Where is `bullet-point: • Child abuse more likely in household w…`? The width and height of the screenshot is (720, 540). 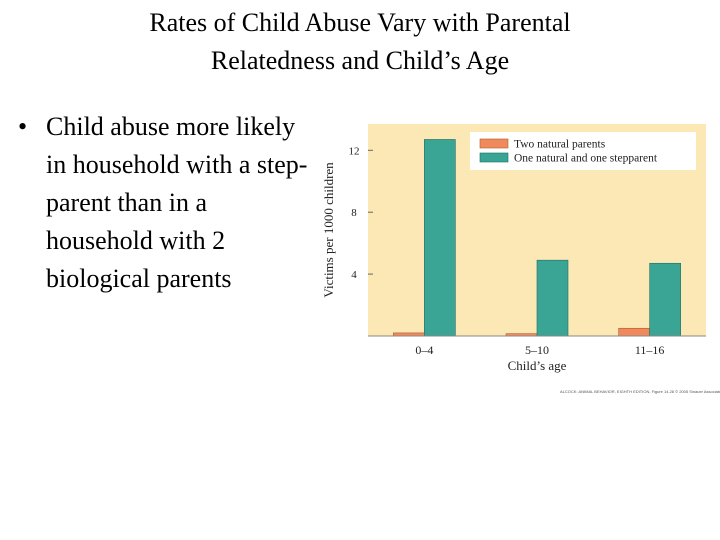
bullet-point: • Child abuse more likely in household w… is located at coordinates (163, 203).